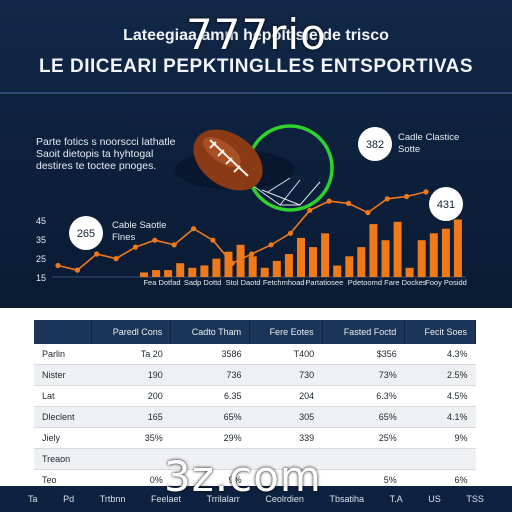 Image resolution: width=512 pixels, height=512 pixels. I want to click on footer-item: Trtbnn, so click(112, 499).